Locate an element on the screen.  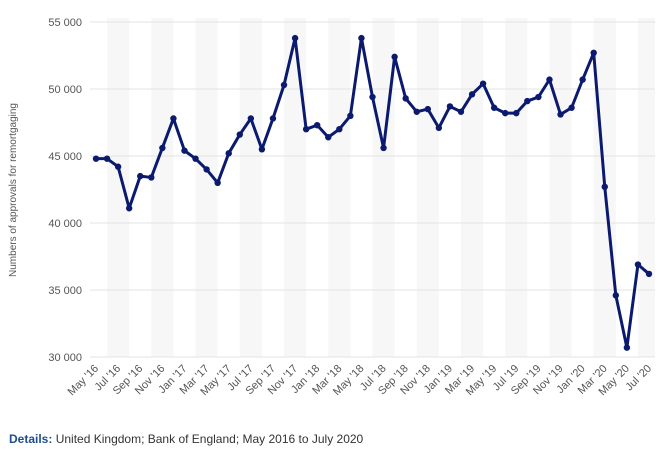
y-tick-label: 45 000 is located at coordinates (65, 157).